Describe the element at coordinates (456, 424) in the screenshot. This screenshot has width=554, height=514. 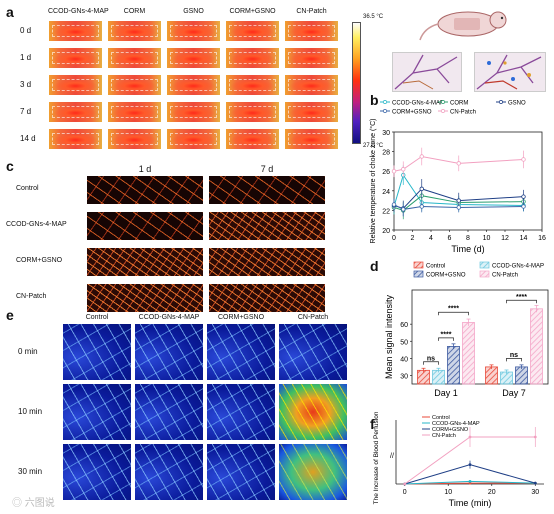
I see `f-legend-label: CCOD-GNs-4-MAP` at that location.